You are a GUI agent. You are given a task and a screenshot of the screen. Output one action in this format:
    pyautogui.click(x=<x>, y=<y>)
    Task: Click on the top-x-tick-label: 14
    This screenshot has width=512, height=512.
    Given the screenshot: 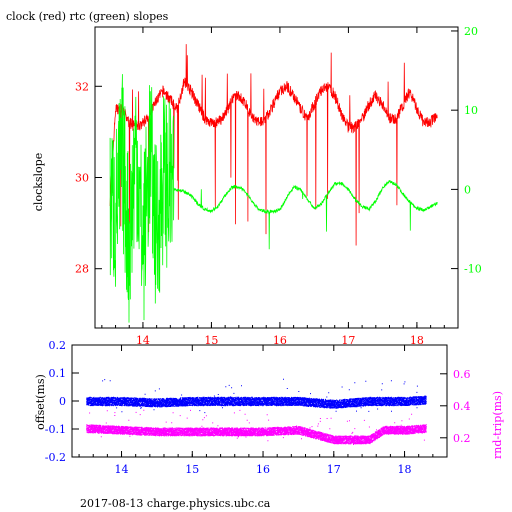 What is the action you would take?
    pyautogui.click(x=143, y=340)
    